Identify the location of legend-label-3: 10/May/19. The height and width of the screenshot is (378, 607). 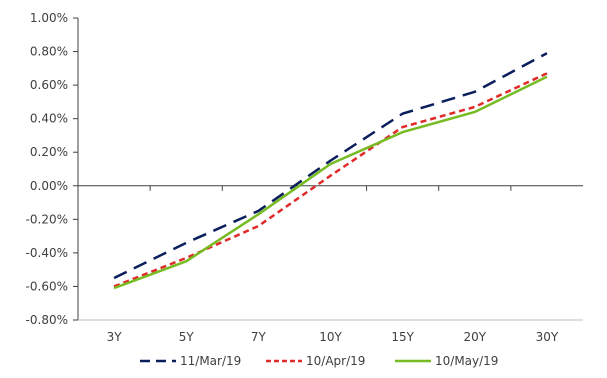
(466, 361).